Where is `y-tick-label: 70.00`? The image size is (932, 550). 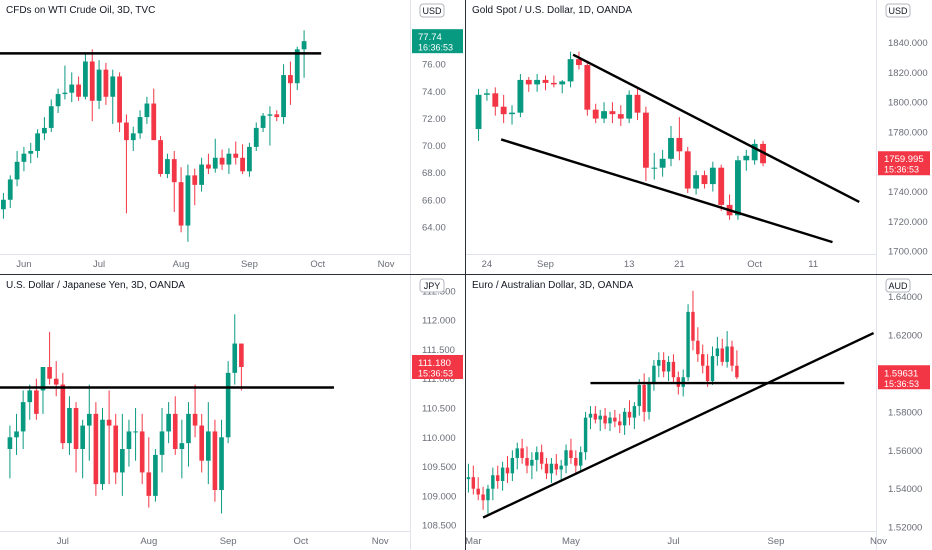
y-tick-label: 70.00 is located at coordinates (434, 146).